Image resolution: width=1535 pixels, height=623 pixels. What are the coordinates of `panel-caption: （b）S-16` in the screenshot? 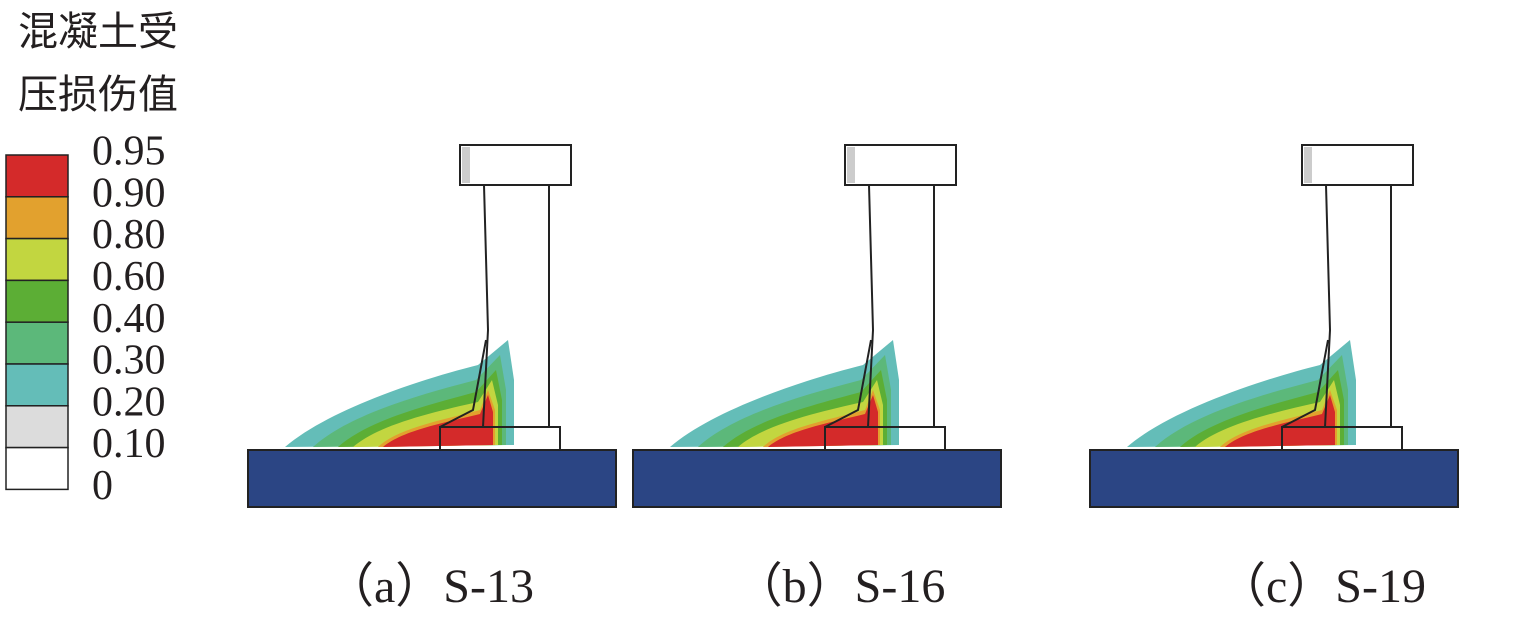 It's located at (840, 586).